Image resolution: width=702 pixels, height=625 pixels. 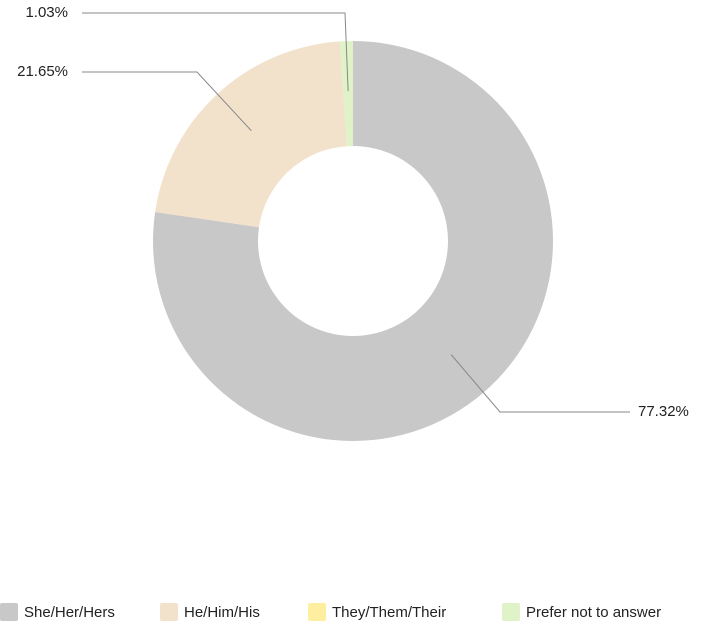 I want to click on legend-label: She/Her/Hers, so click(x=69, y=612).